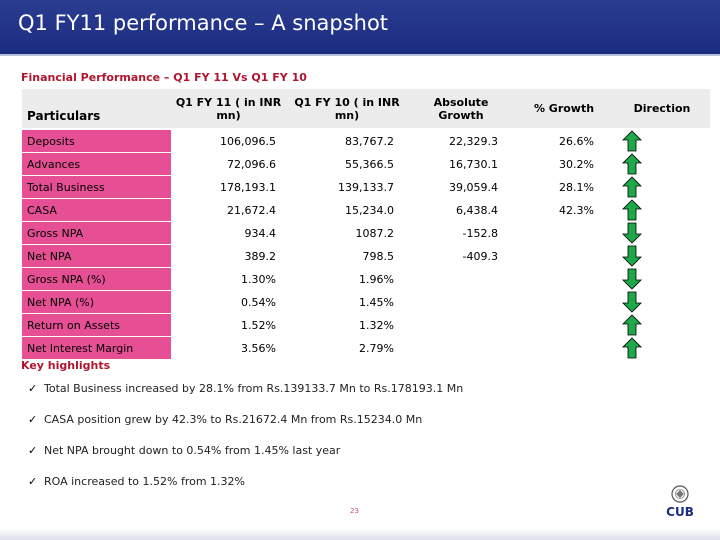 The height and width of the screenshot is (540, 720). I want to click on table-row: Net NPA 389.2 798.5 -409.3, so click(366, 256).